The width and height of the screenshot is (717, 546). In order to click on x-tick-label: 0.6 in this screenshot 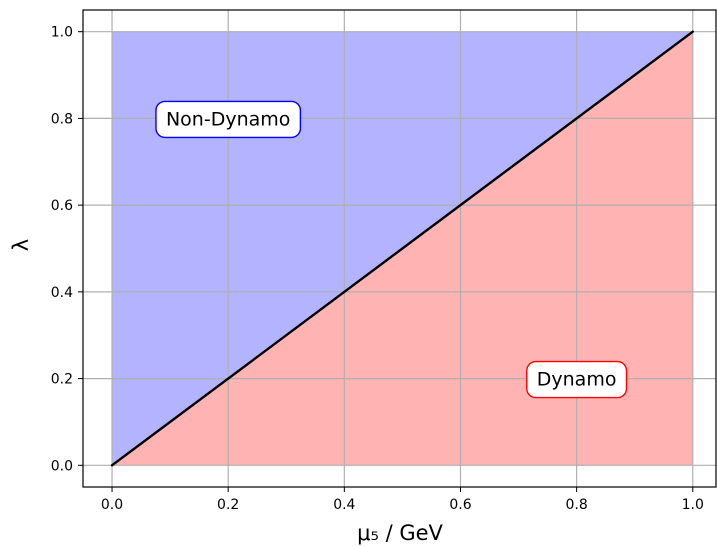, I will do `click(460, 505)`.